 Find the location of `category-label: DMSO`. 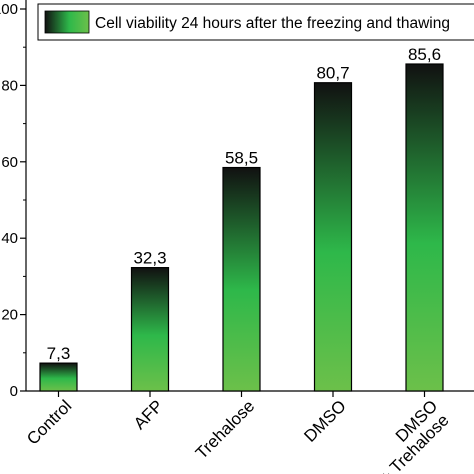

category-label: DMSO is located at coordinates (324, 420).